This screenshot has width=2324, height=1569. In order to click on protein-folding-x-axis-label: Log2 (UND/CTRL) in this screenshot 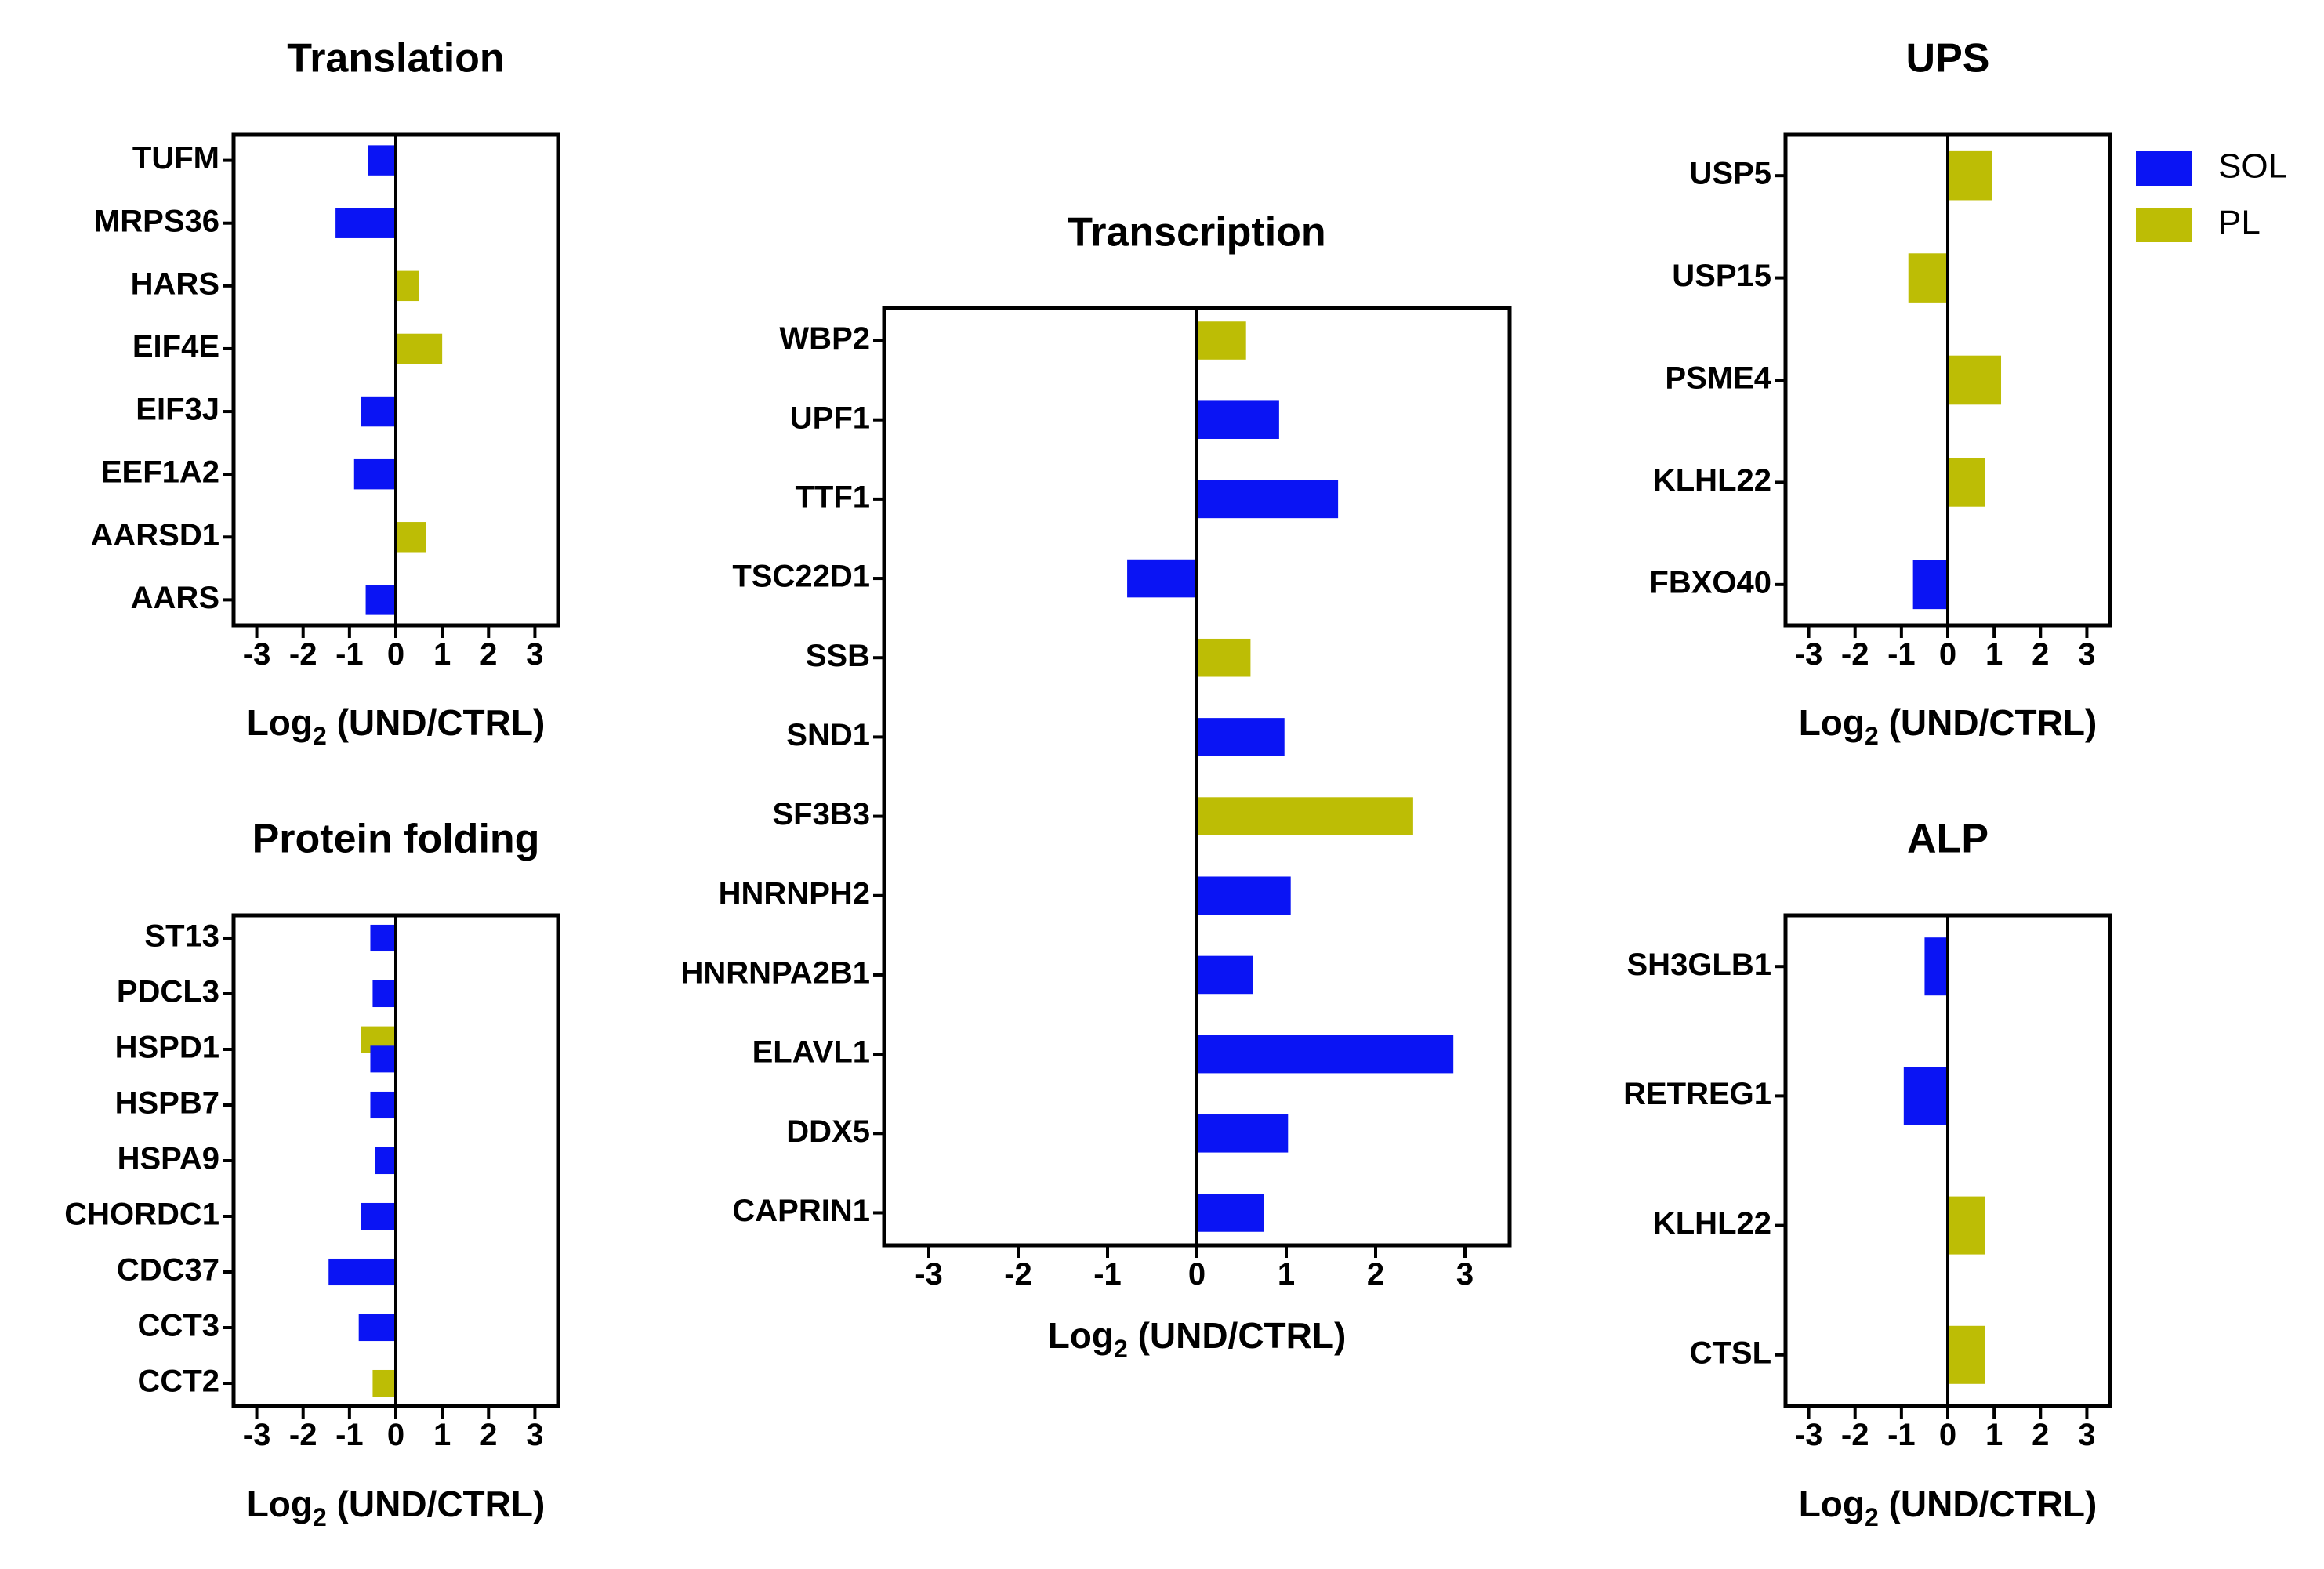, I will do `click(396, 1508)`.